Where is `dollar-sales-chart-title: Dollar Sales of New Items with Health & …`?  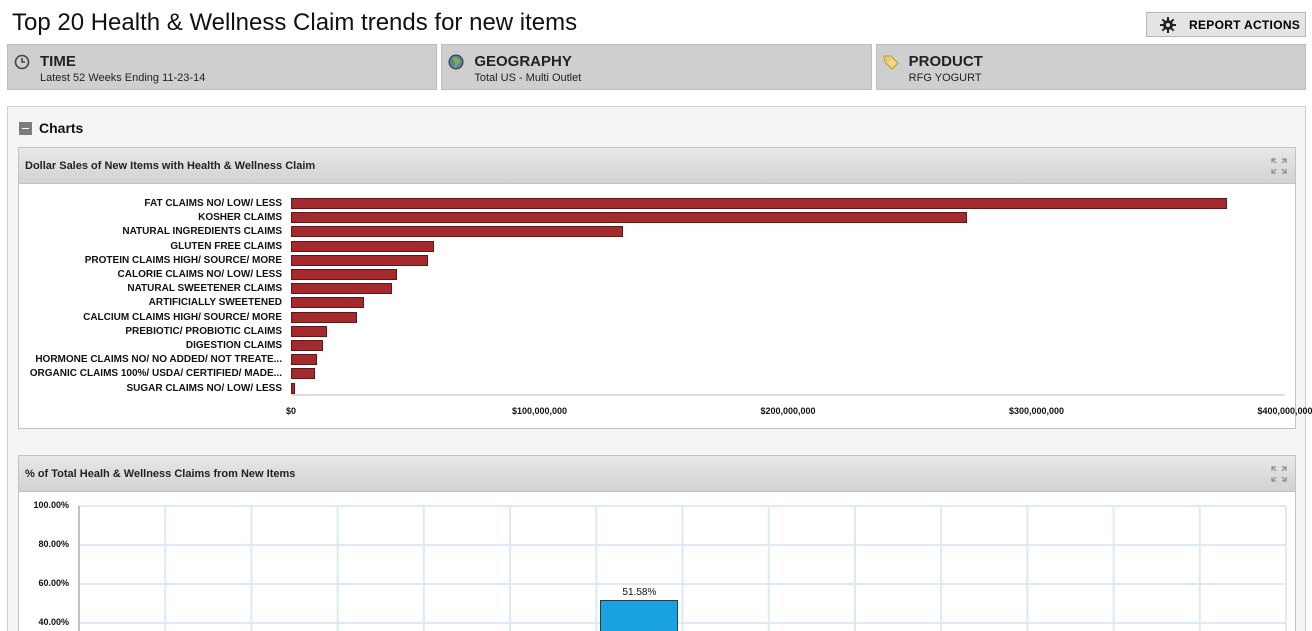 dollar-sales-chart-title: Dollar Sales of New Items with Health & … is located at coordinates (170, 166).